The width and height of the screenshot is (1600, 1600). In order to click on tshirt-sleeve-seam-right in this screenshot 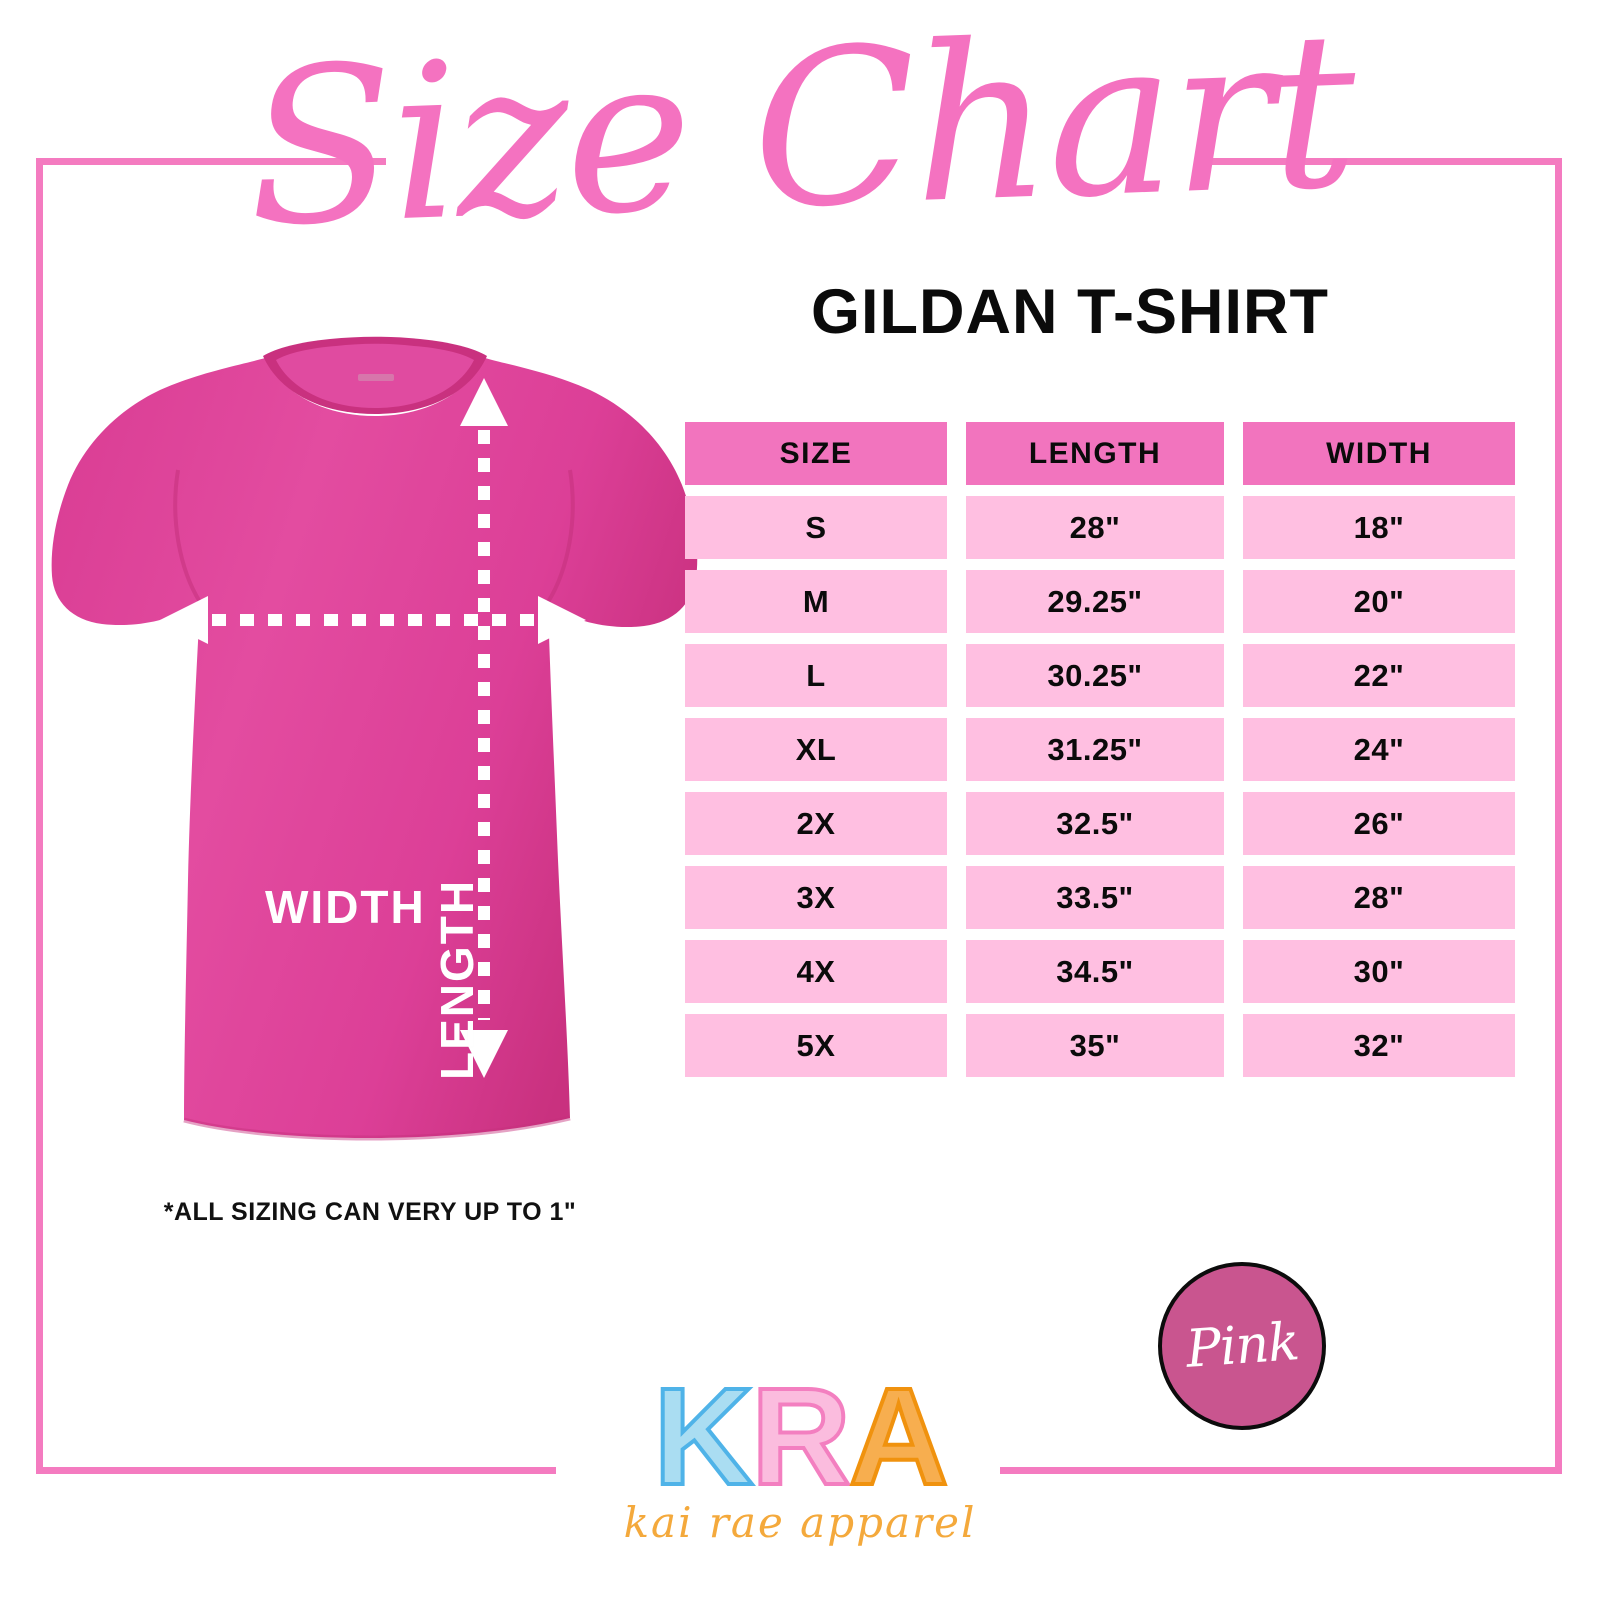, I will do `click(560, 536)`.